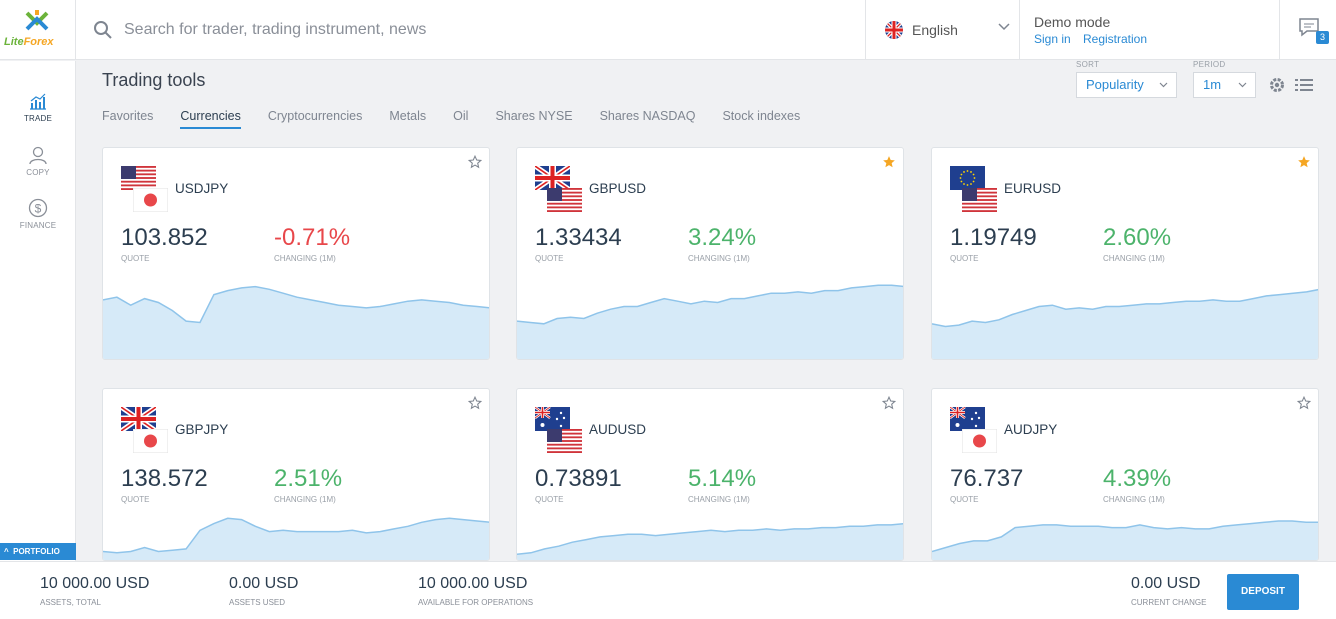 The height and width of the screenshot is (619, 1336). I want to click on assets-used-label: ASSETS USED, so click(257, 602).